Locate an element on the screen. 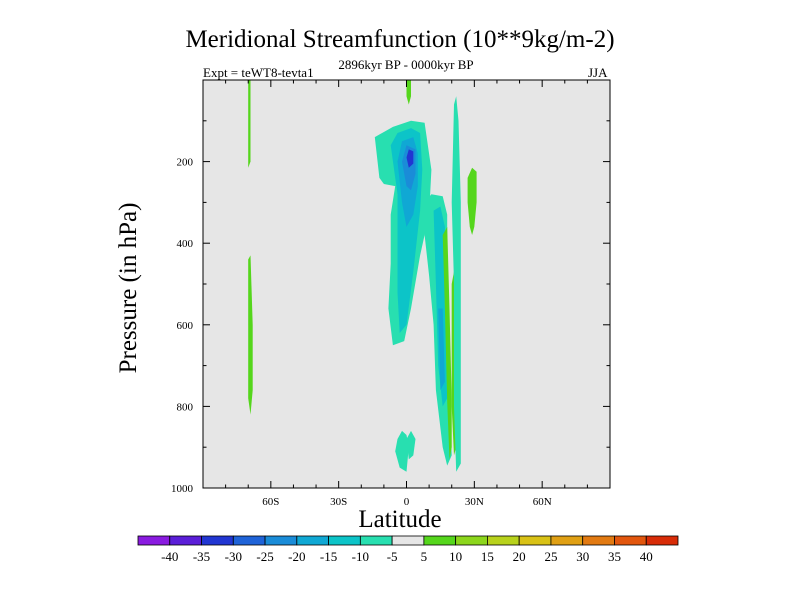 This screenshot has height=600, width=800. colorbar-label: -25 is located at coordinates (264, 556).